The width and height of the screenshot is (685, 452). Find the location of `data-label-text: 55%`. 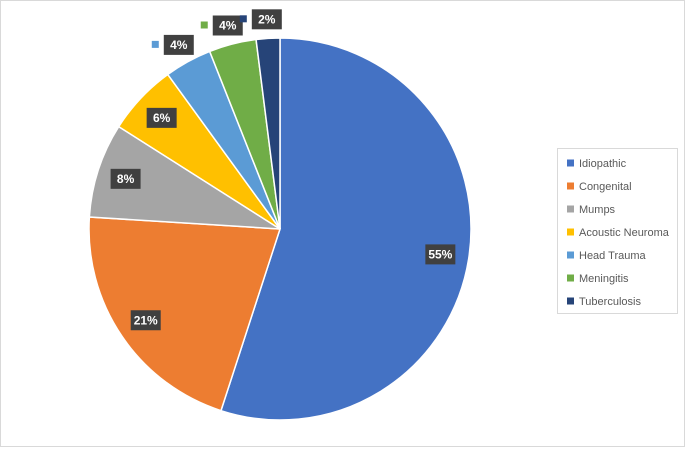

data-label-text: 55% is located at coordinates (440, 255).